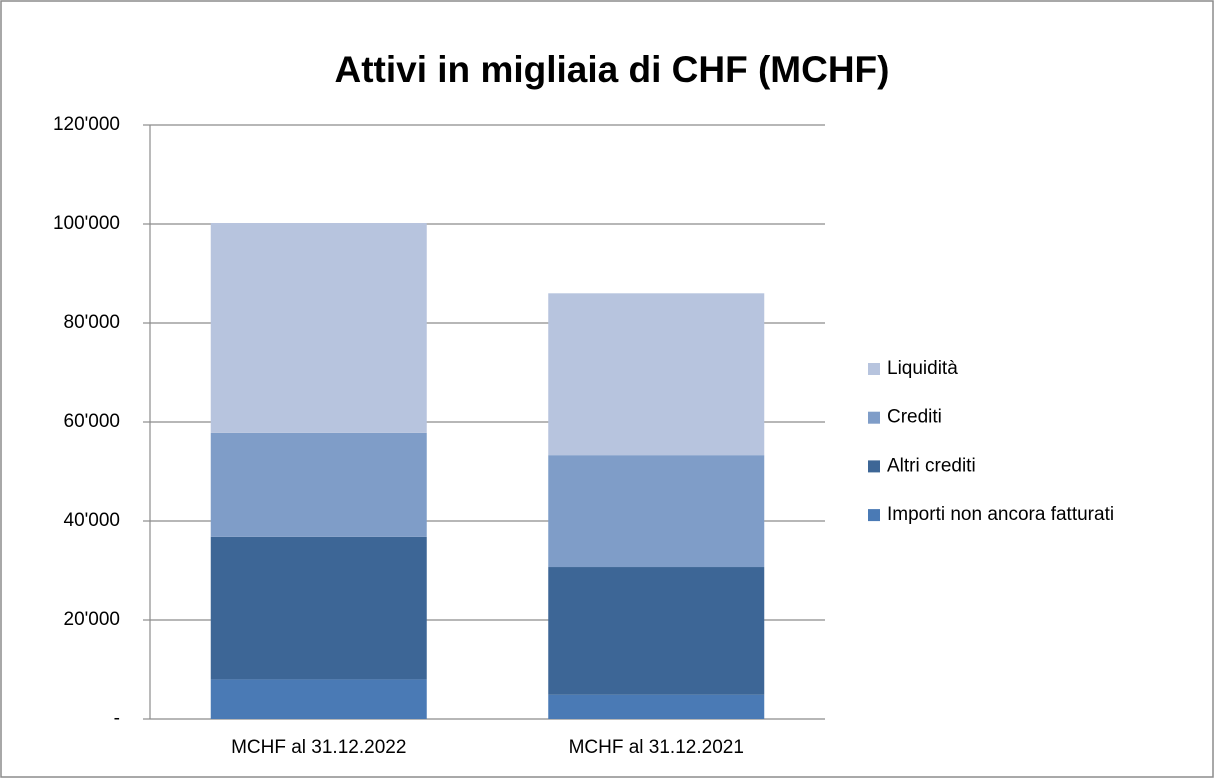 This screenshot has width=1215, height=779. What do you see at coordinates (92, 520) in the screenshot?
I see `y-tick-label: 40'000` at bounding box center [92, 520].